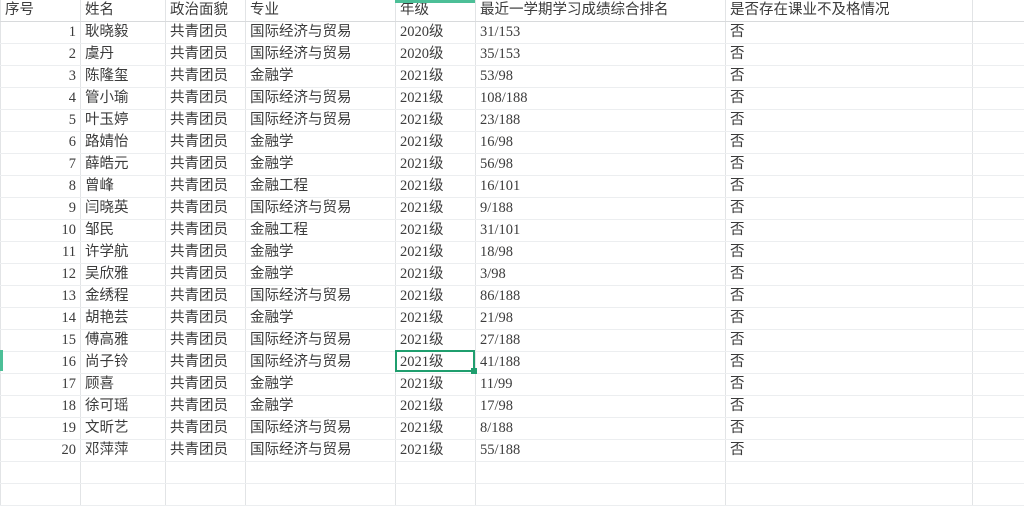 Image resolution: width=1024 pixels, height=506 pixels. What do you see at coordinates (123, 165) in the screenshot?
I see `cell-name: 薛皓元` at bounding box center [123, 165].